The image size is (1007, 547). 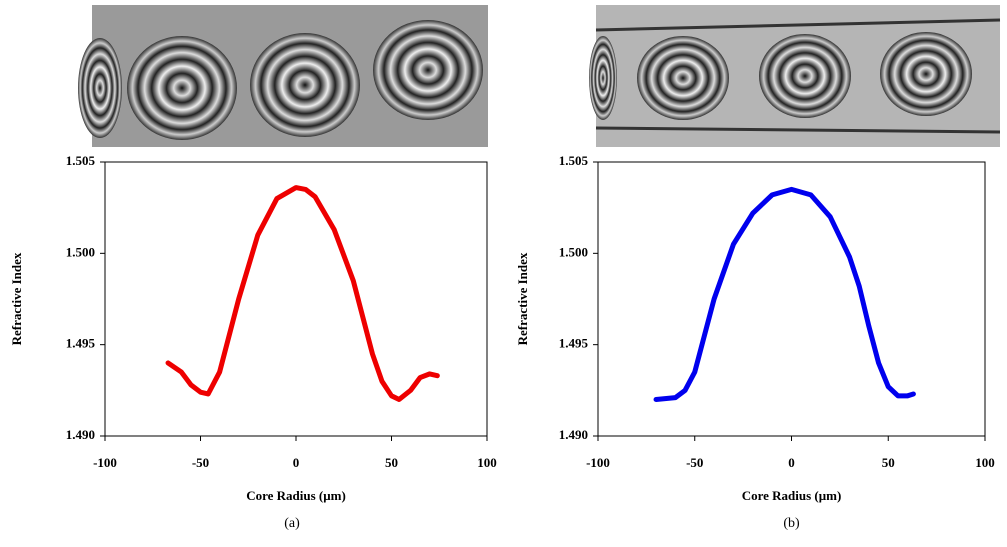 What do you see at coordinates (292, 523) in the screenshot?
I see `panel-label: (a)` at bounding box center [292, 523].